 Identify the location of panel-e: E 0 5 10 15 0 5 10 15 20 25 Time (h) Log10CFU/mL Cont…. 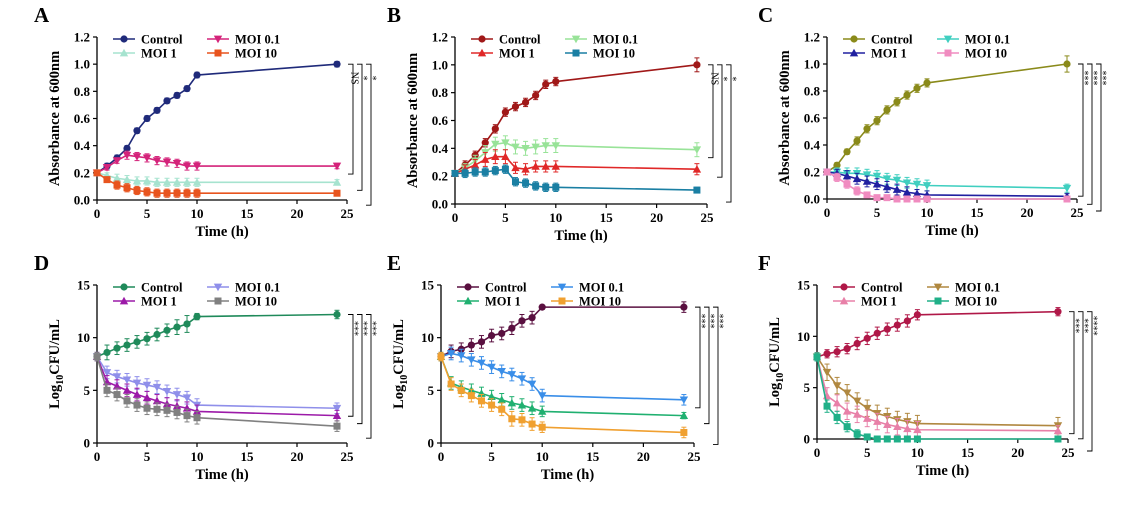
(556, 367).